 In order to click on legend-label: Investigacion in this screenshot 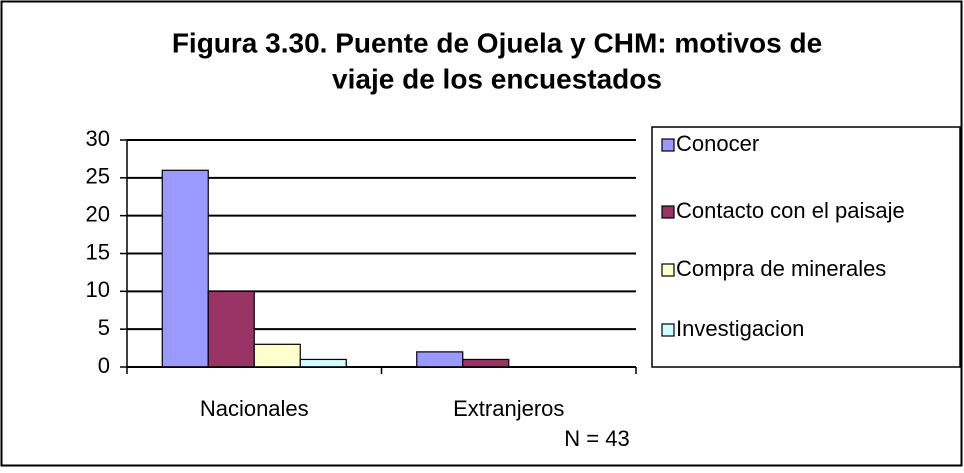, I will do `click(740, 328)`.